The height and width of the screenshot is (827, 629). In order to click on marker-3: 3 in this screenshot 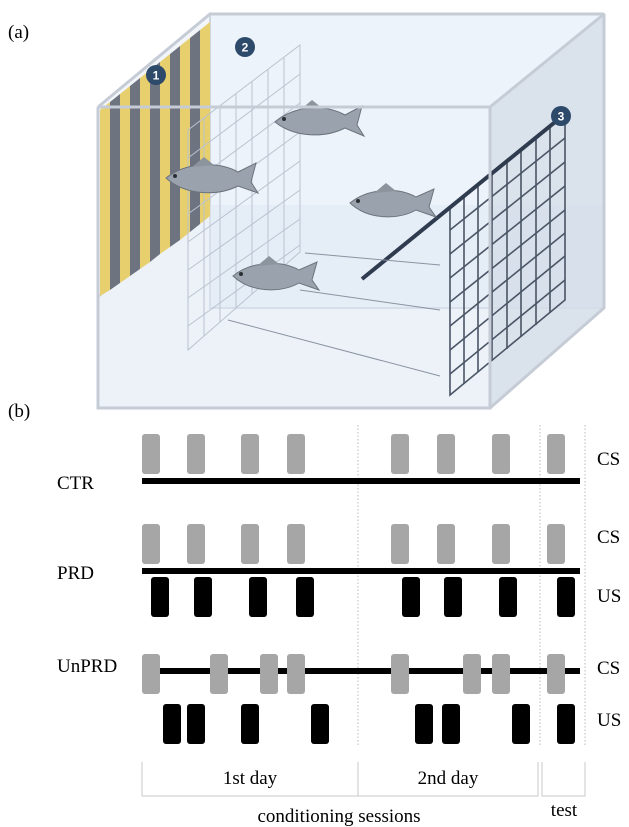, I will do `click(561, 116)`.